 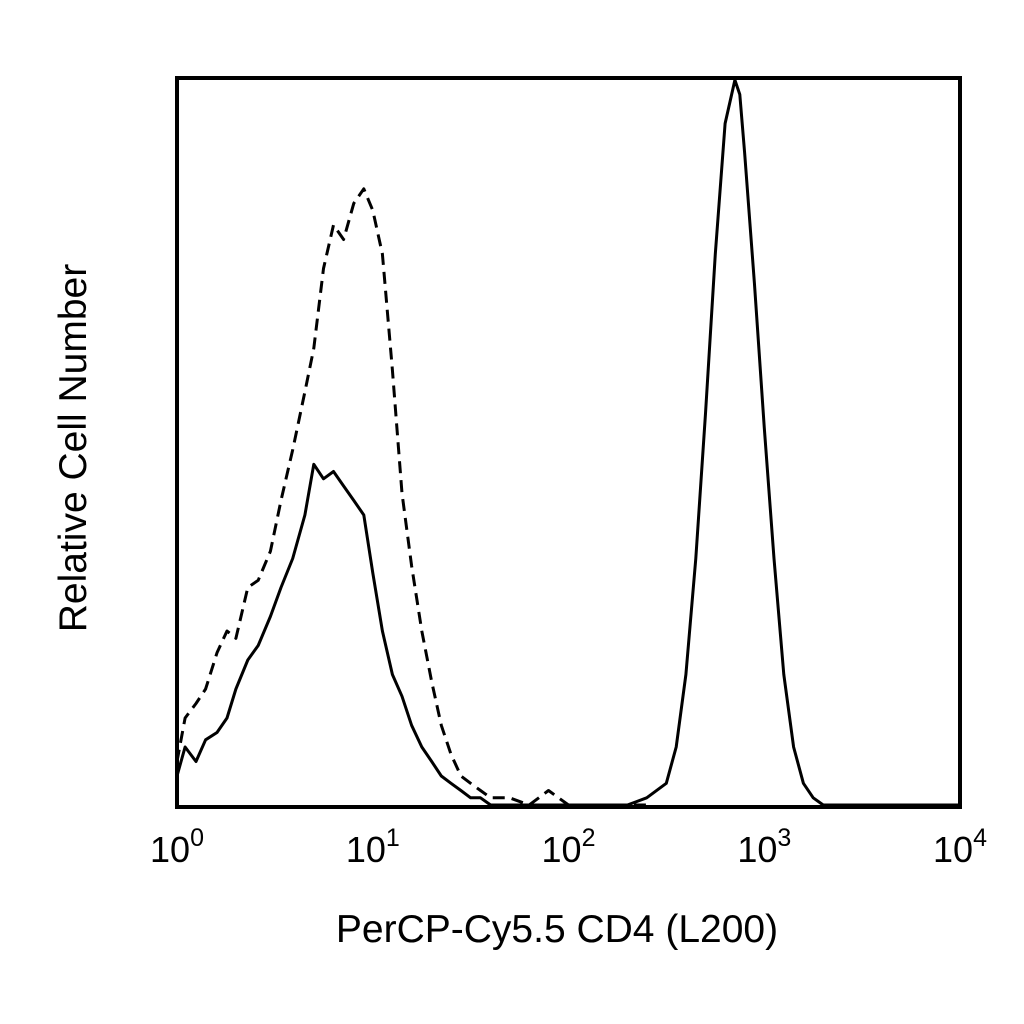 I want to click on x-tick-label: 10², so click(x=569, y=847).